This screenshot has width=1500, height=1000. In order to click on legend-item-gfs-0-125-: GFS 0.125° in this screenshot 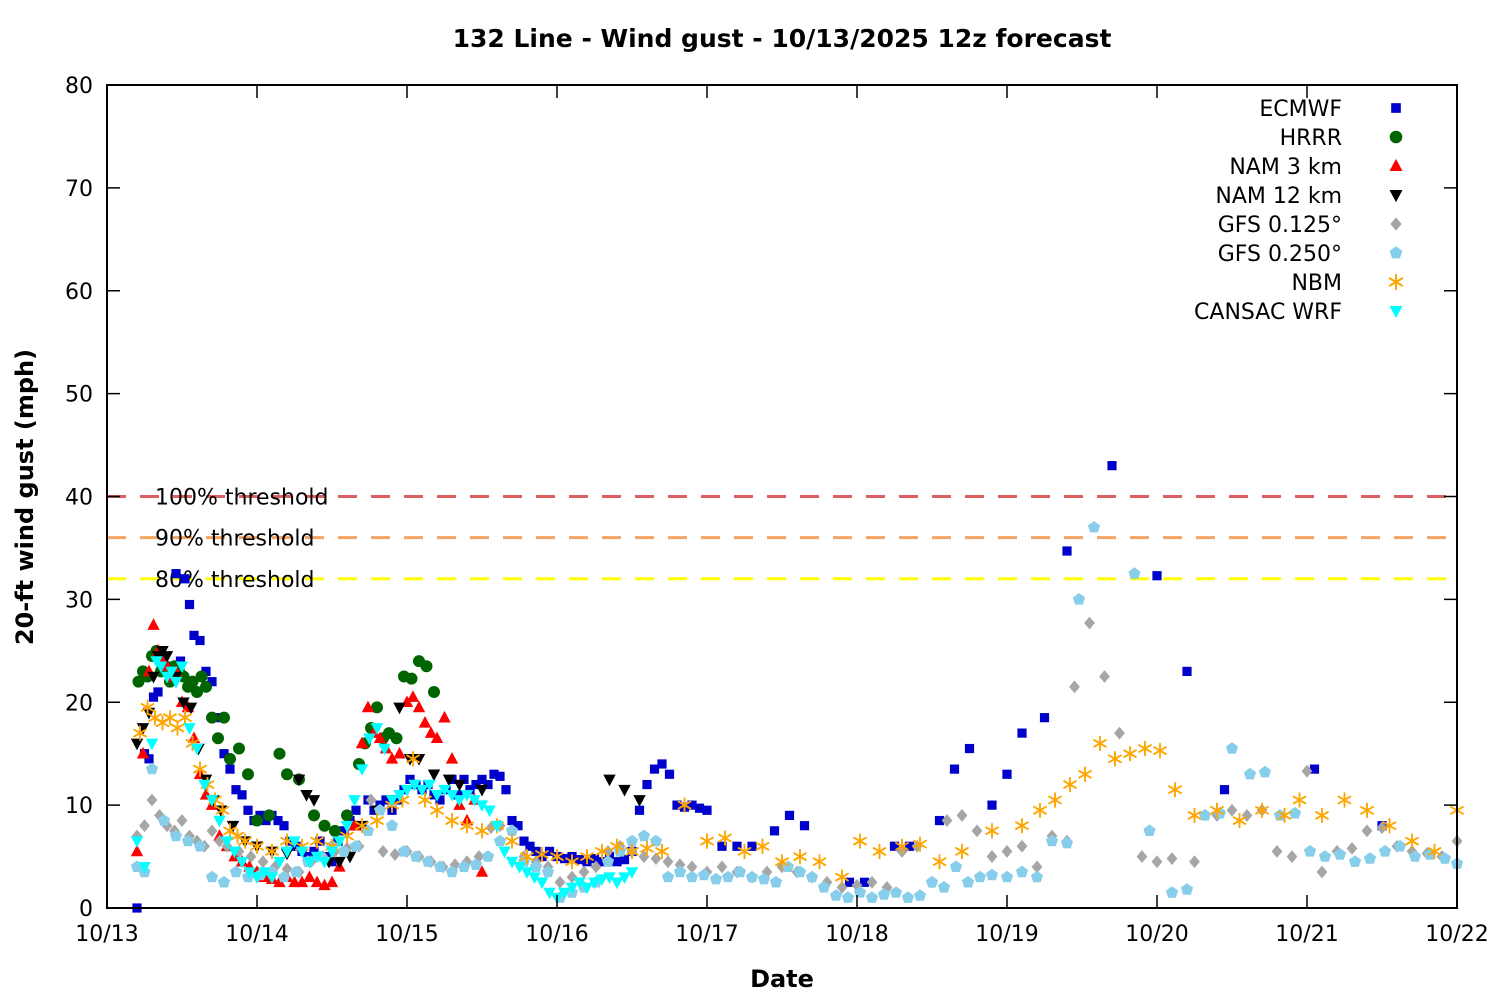, I will do `click(1310, 225)`.